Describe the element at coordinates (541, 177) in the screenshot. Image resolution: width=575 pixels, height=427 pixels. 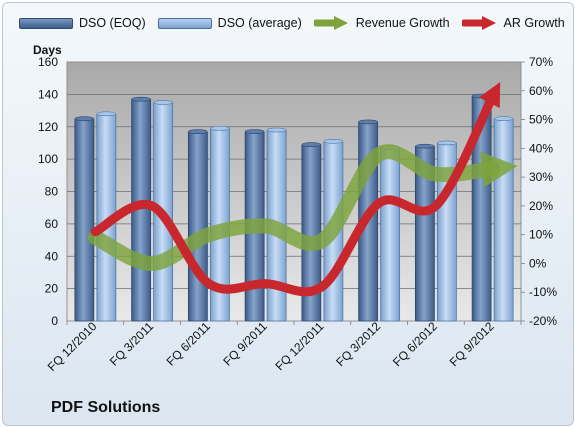
I see `y2-tick-label: 30%` at that location.